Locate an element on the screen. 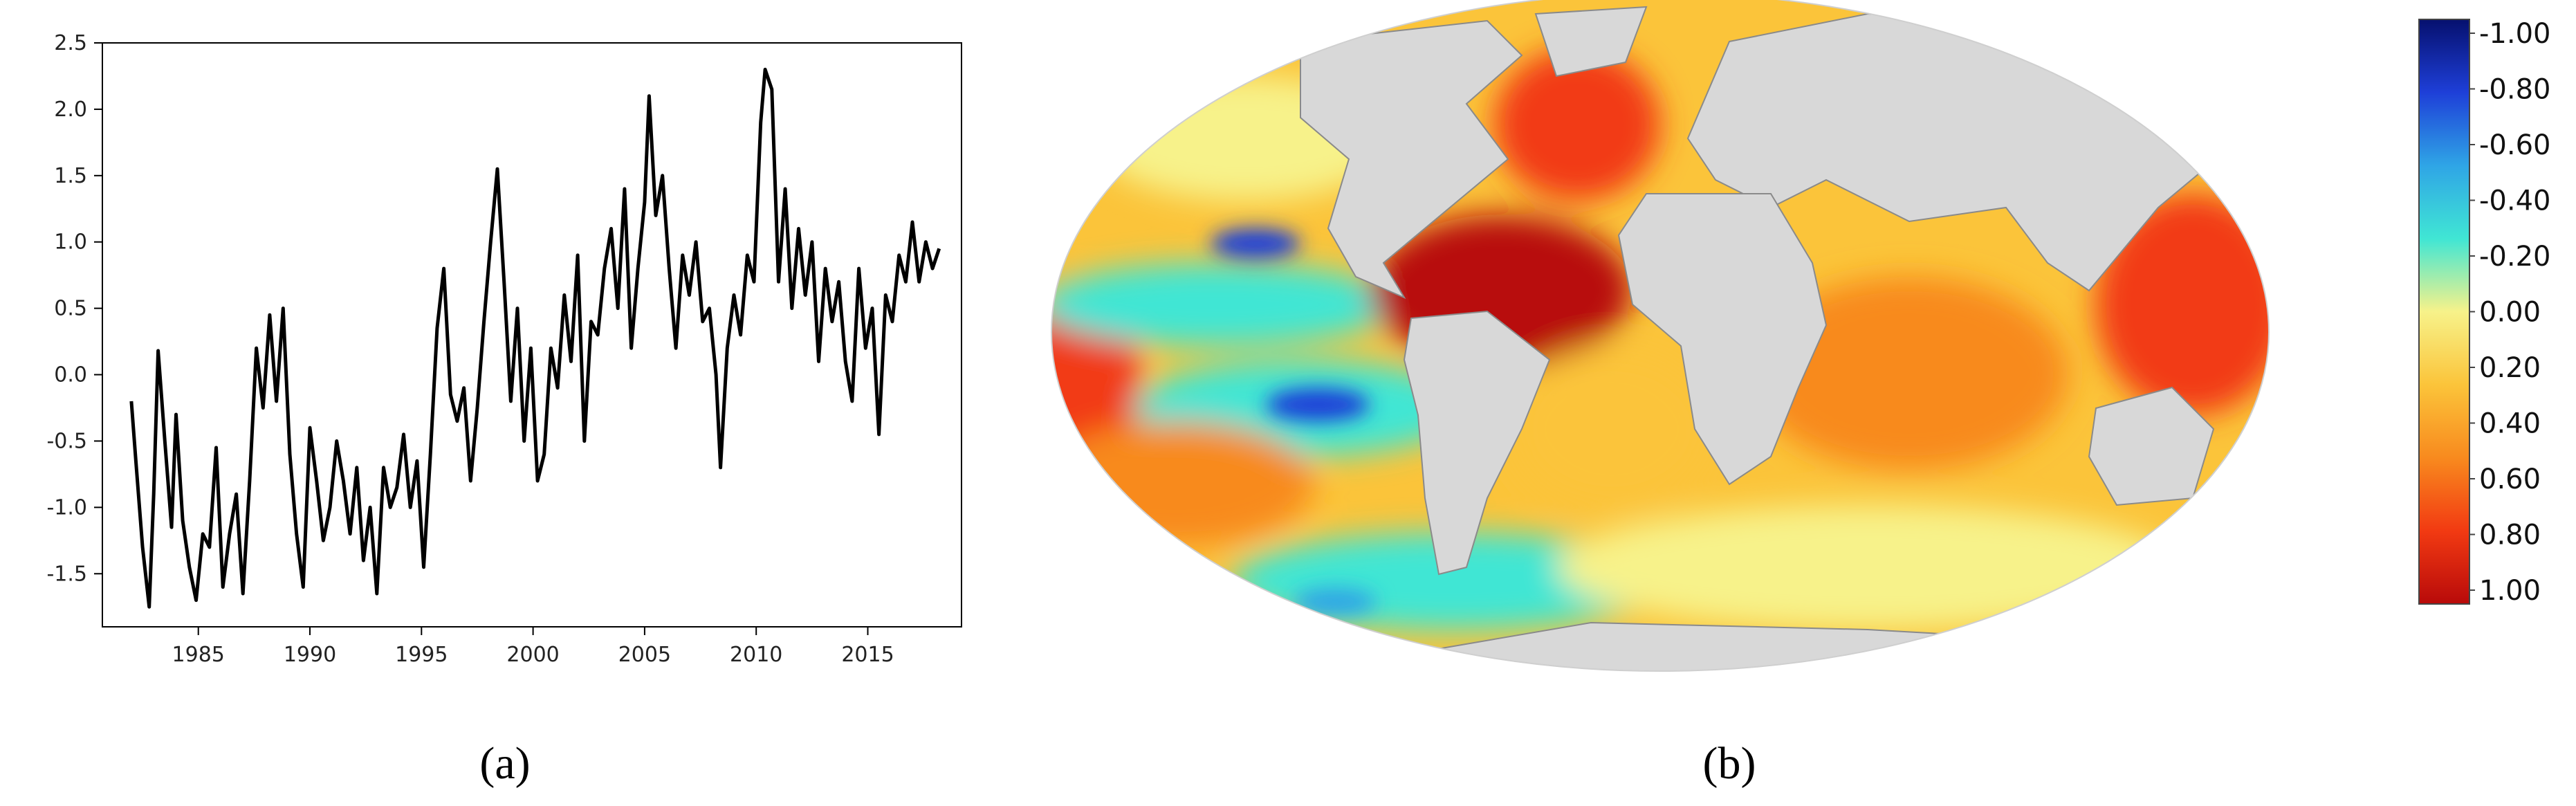  land-greenland is located at coordinates (1591, 41).